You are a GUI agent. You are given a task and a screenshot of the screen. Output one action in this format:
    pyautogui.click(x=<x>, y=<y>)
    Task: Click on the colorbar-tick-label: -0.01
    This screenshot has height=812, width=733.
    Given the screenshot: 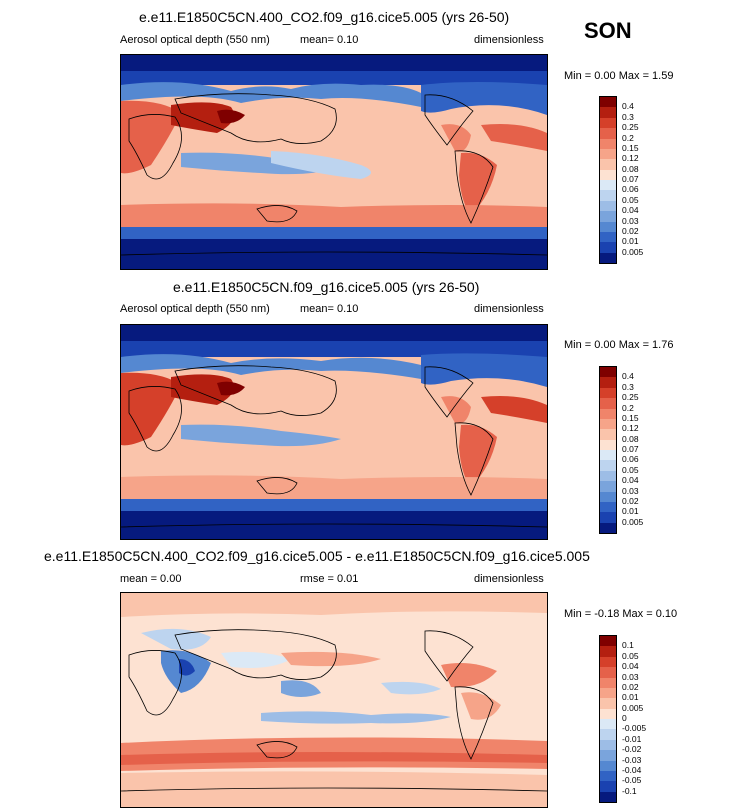 What is the action you would take?
    pyautogui.click(x=632, y=738)
    